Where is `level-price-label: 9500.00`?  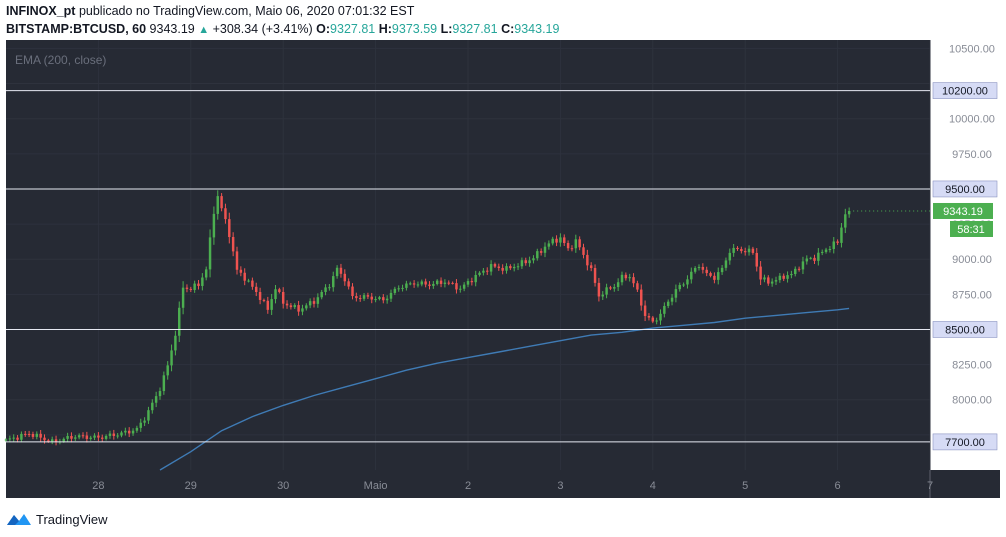
level-price-label: 9500.00 is located at coordinates (965, 190).